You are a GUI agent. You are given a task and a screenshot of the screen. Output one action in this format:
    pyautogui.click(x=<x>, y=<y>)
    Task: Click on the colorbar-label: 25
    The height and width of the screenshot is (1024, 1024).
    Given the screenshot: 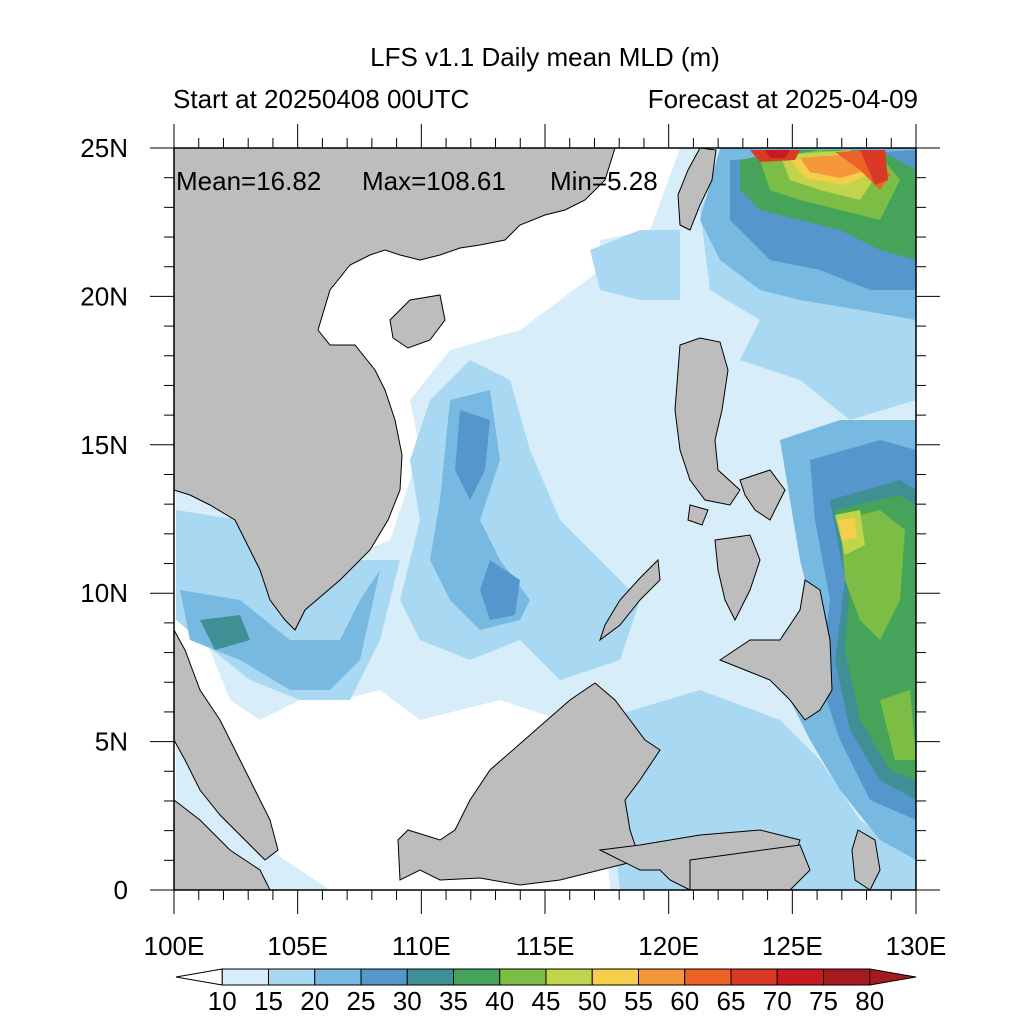 What is the action you would take?
    pyautogui.click(x=361, y=1001)
    